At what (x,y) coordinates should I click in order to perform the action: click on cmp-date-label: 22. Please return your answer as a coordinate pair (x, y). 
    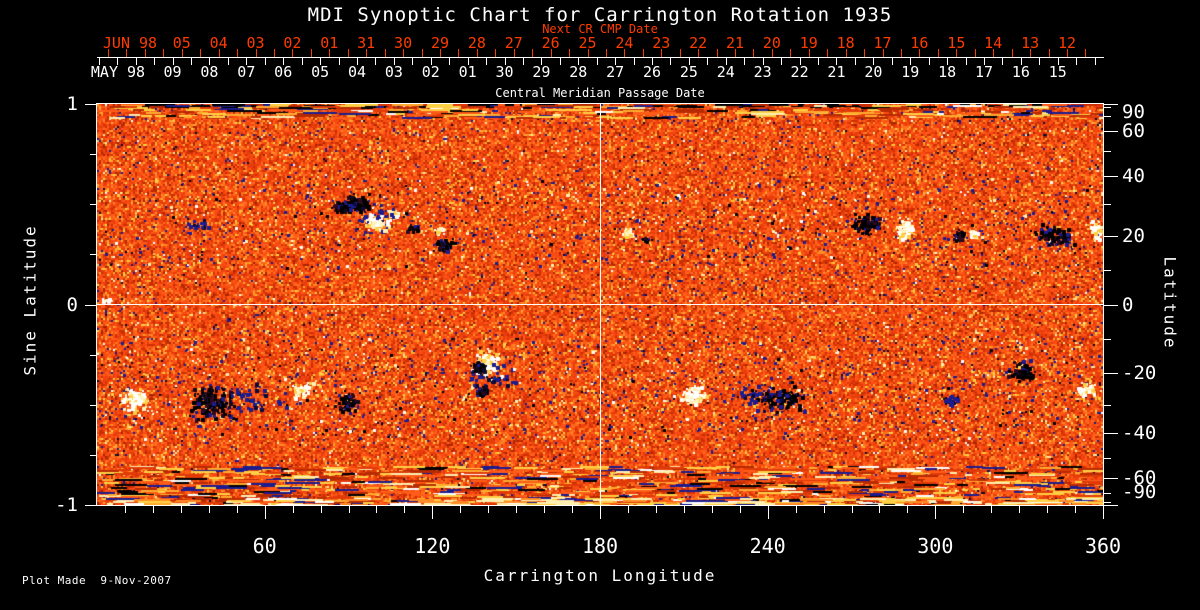
    Looking at the image, I should click on (799, 72).